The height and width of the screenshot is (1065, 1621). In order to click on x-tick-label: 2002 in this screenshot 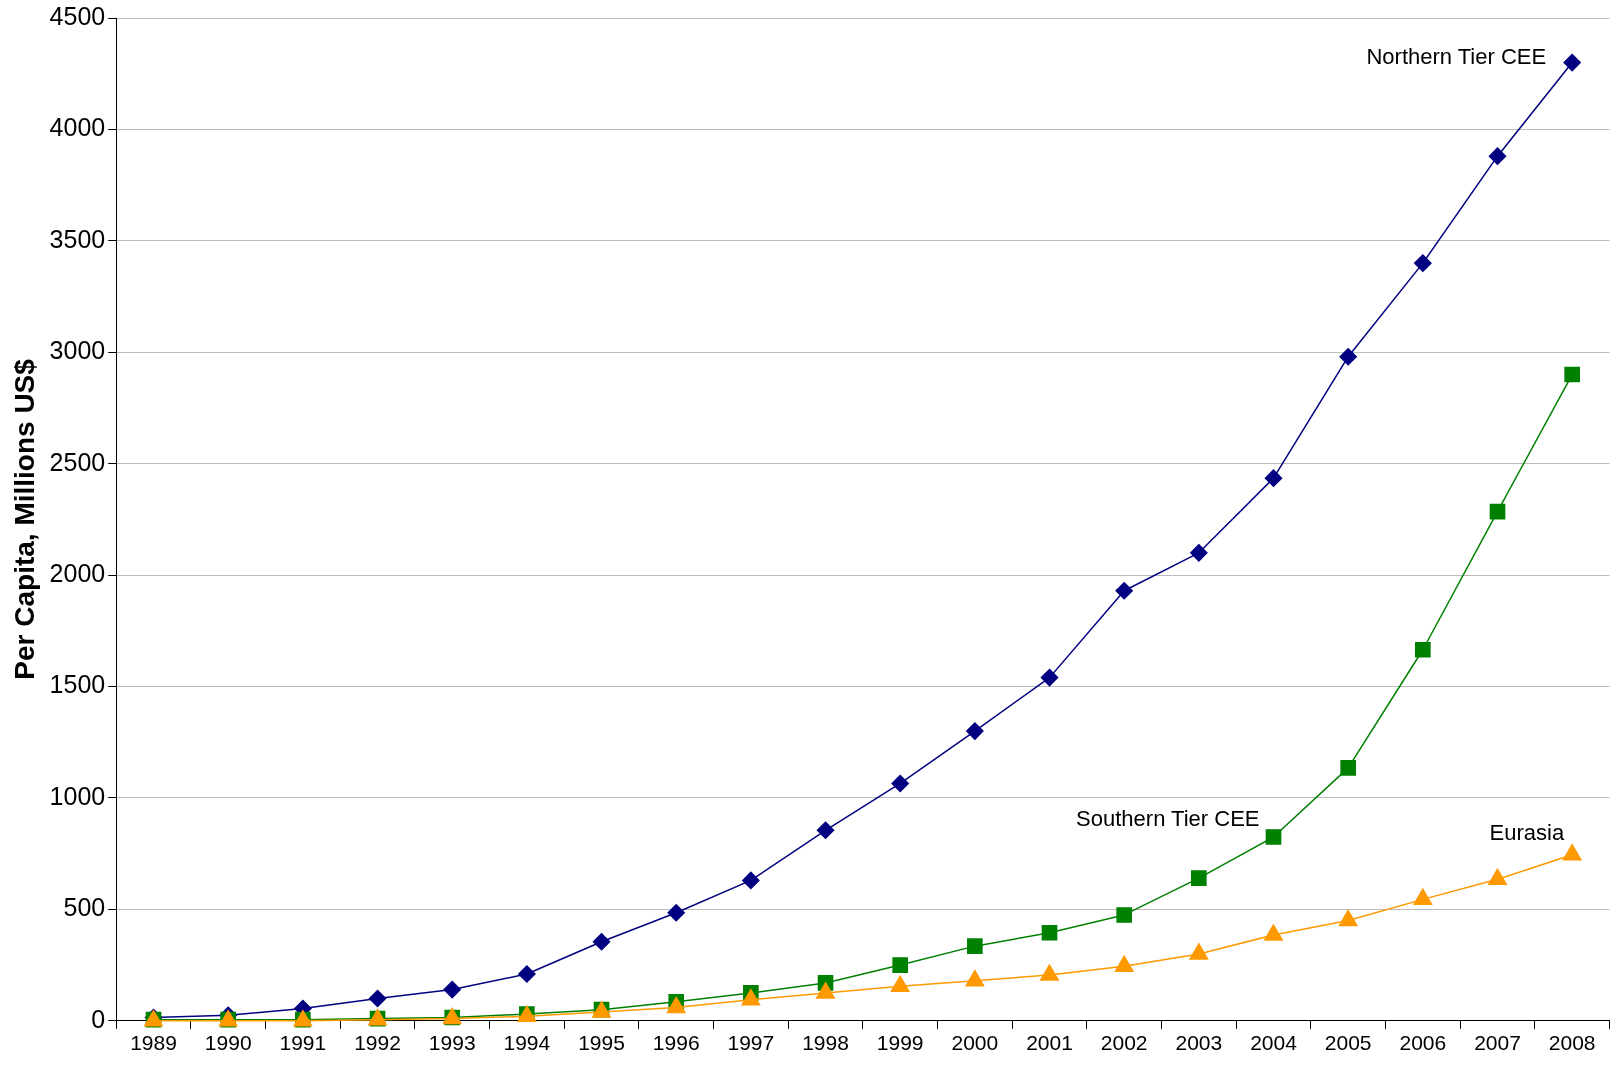, I will do `click(1124, 1043)`.